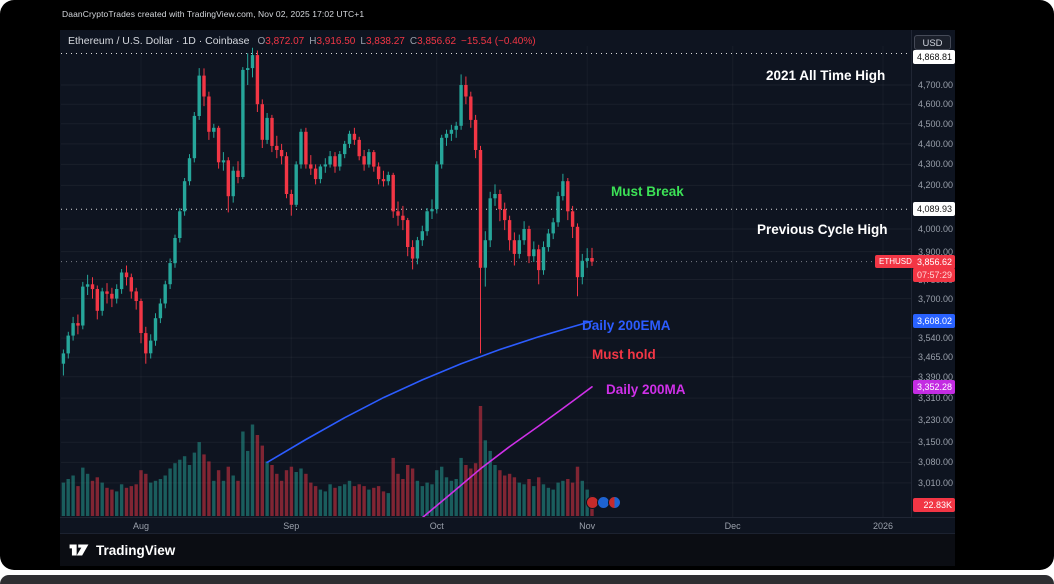 The width and height of the screenshot is (1054, 584). What do you see at coordinates (507, 525) in the screenshot?
I see `time-axis: Aug Sep Oct Nov Dec 2026` at bounding box center [507, 525].